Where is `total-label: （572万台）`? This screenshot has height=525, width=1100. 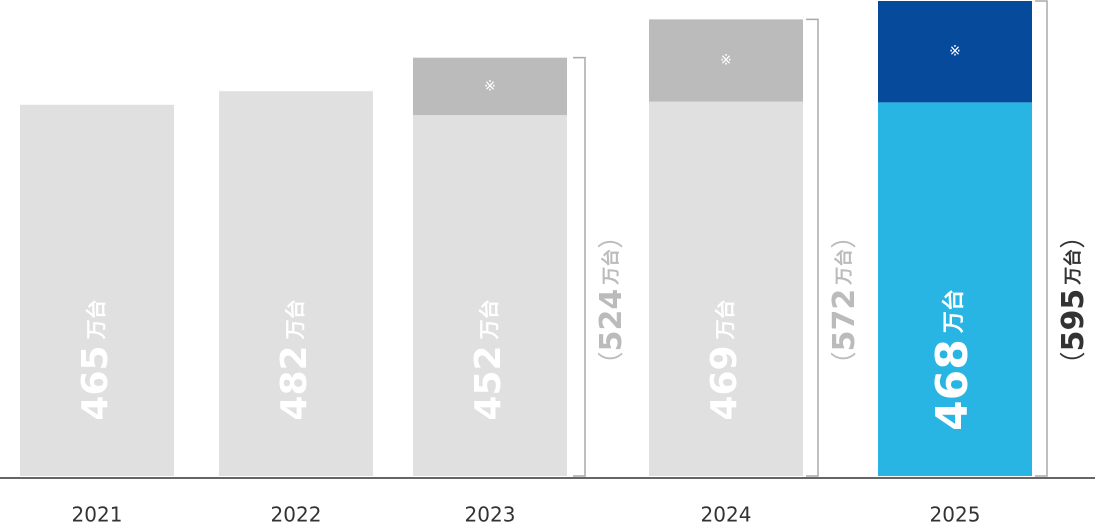
total-label: （572万台） is located at coordinates (844, 300).